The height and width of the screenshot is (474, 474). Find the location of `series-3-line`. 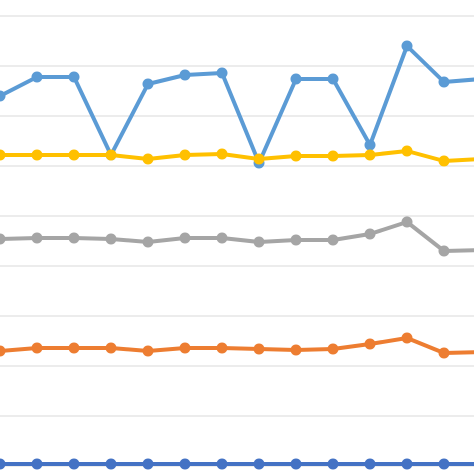

series-3-line is located at coordinates (237, 345).